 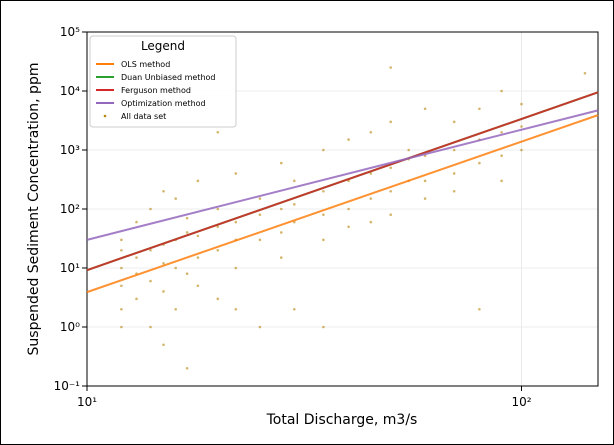 What do you see at coordinates (70, 150) in the screenshot?
I see `y-tick-label: 10³` at bounding box center [70, 150].